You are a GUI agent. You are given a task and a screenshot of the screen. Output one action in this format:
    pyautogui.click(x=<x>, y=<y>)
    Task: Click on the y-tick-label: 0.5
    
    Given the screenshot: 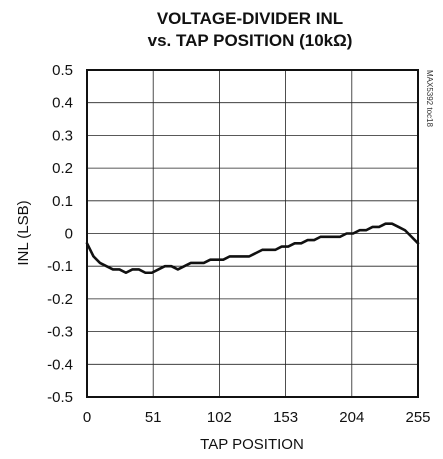 What is the action you would take?
    pyautogui.click(x=62, y=70)
    